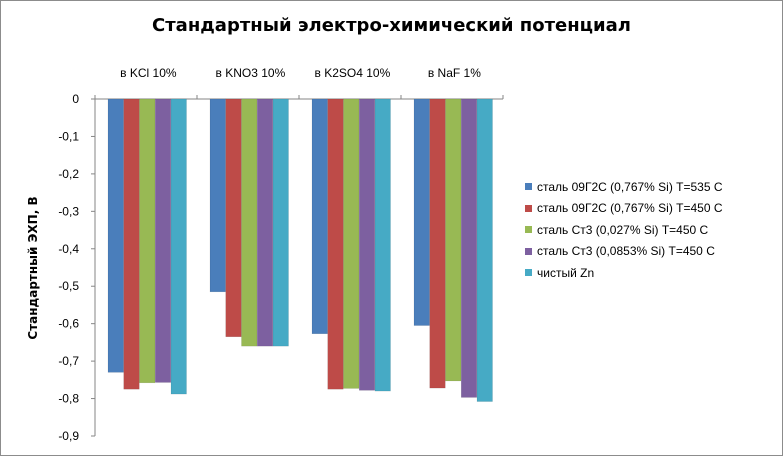 The width and height of the screenshot is (783, 456). What do you see at coordinates (68, 324) in the screenshot?
I see `y-tick-label: -0,6` at bounding box center [68, 324].